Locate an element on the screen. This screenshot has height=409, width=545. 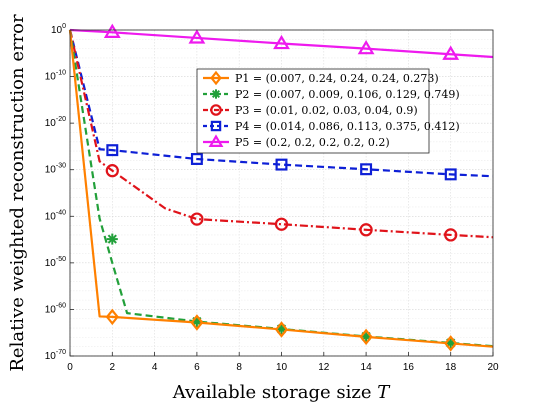
x-tick-label: 14 is located at coordinates (367, 367).